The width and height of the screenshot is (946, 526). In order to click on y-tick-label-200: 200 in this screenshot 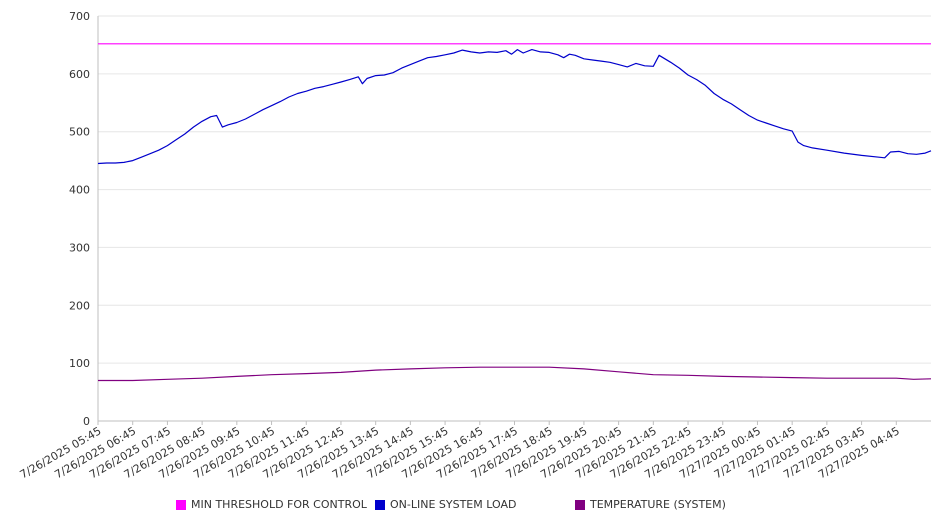, I will do `click(79, 305)`.